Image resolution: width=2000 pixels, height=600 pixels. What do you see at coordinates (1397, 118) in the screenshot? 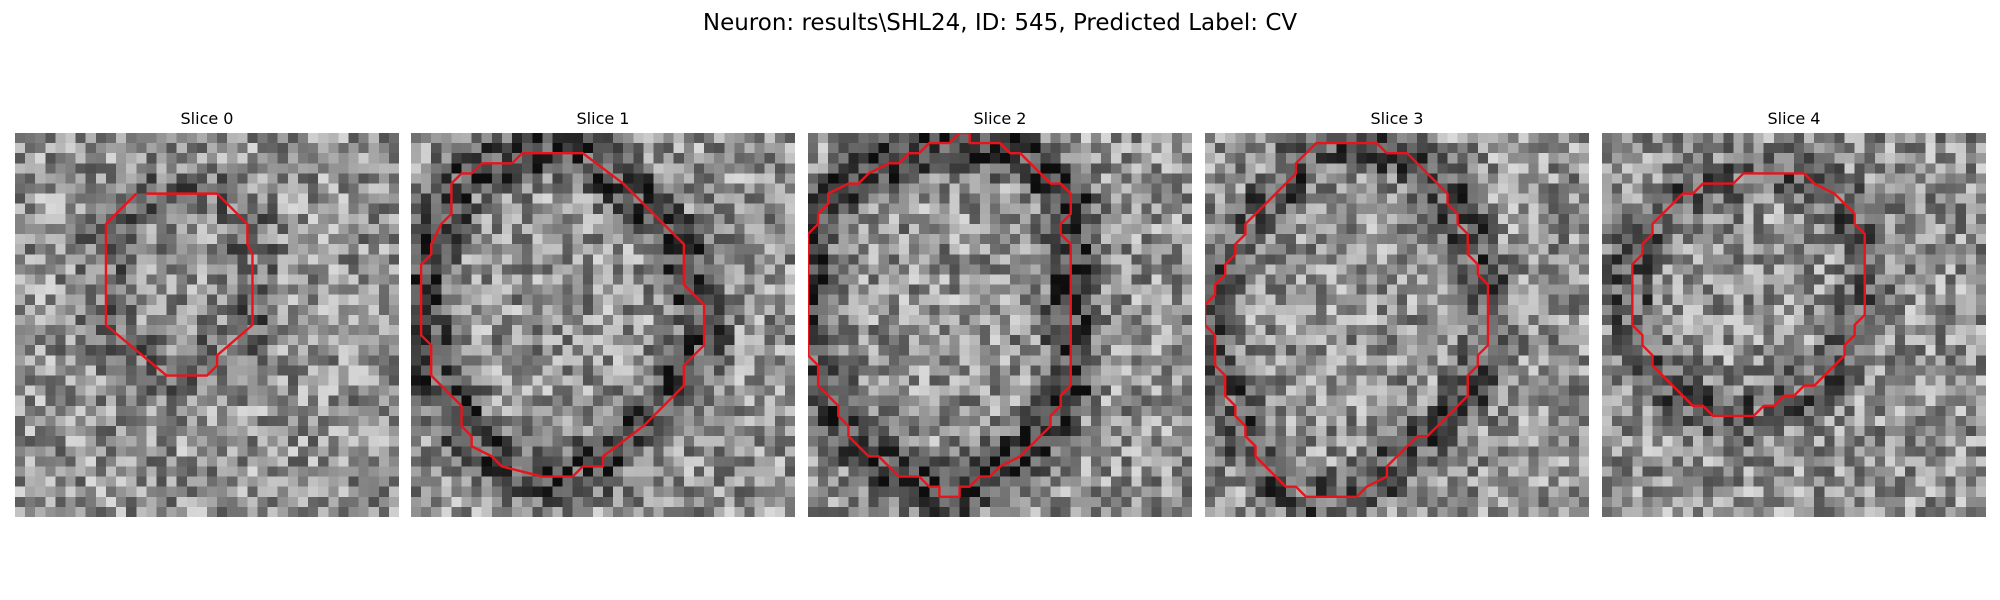
I see `slice-title: Slice 3` at bounding box center [1397, 118].